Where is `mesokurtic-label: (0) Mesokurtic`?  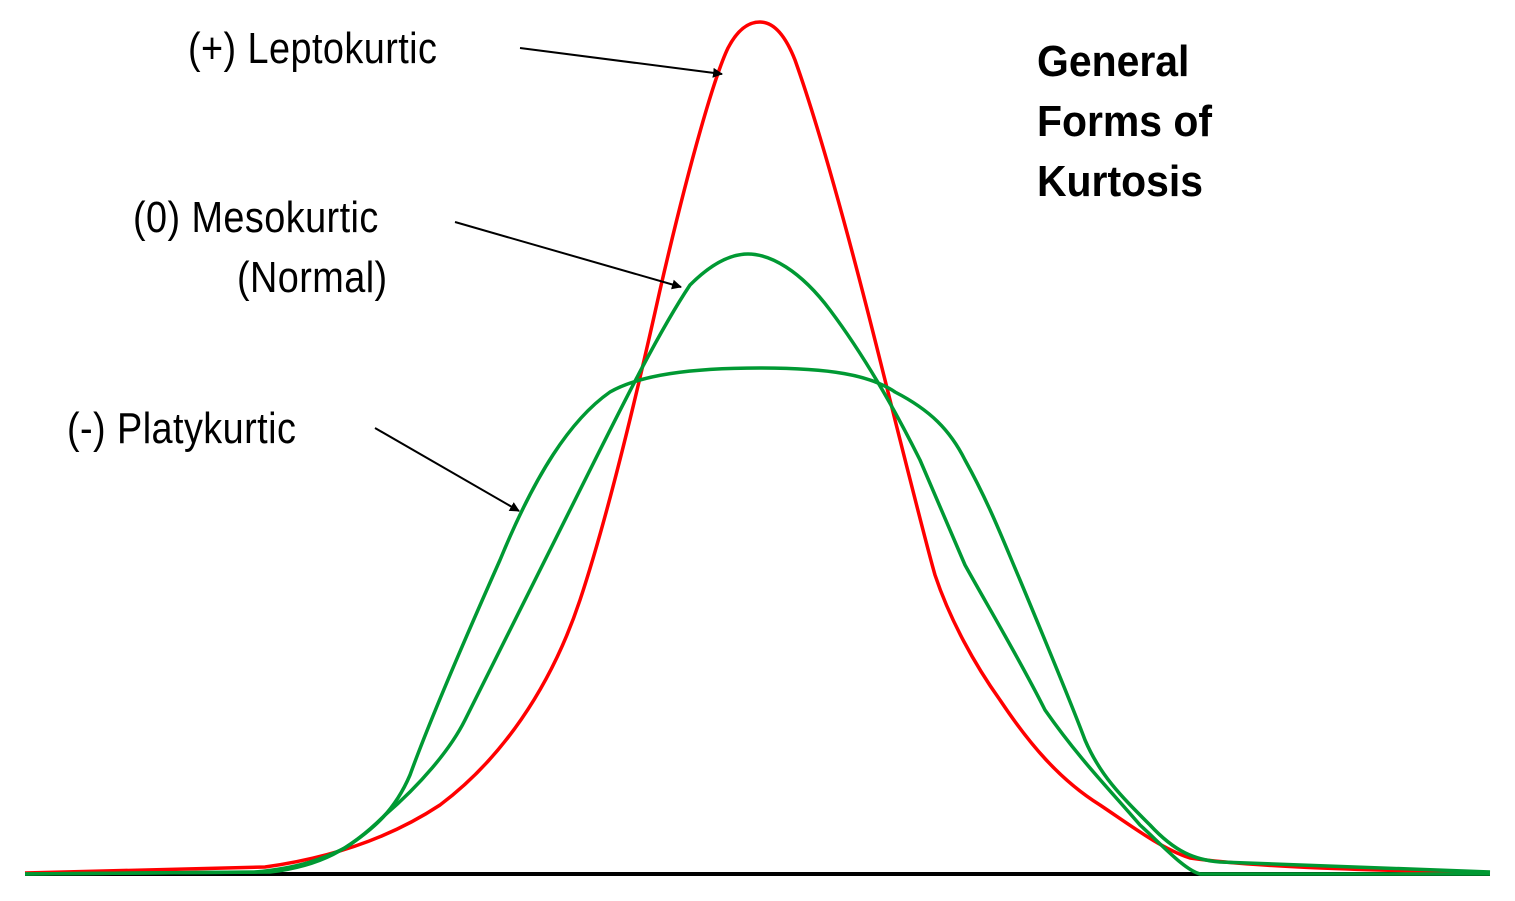
mesokurtic-label: (0) Mesokurtic is located at coordinates (256, 217).